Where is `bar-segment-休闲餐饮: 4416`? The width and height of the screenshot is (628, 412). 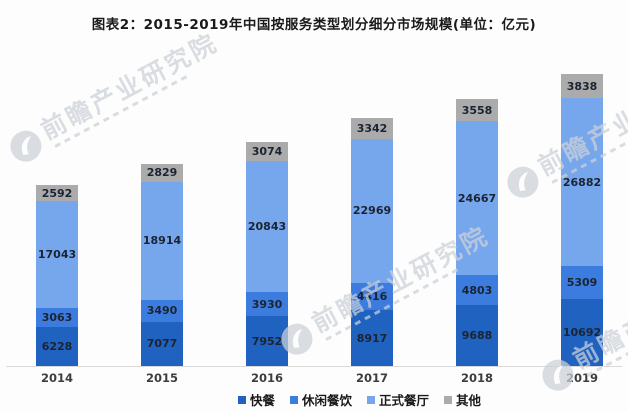
bar-segment-休闲餐饮: 4416 is located at coordinates (372, 296).